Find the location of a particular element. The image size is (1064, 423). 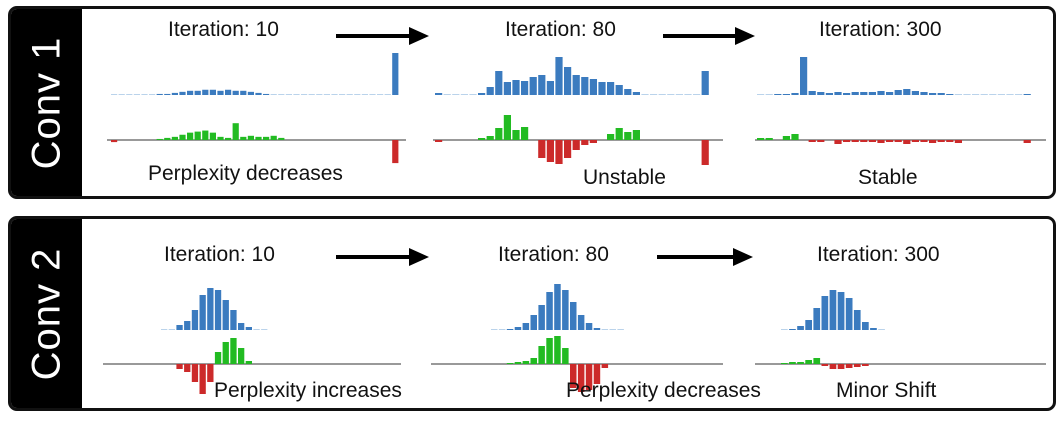

conv2-iteration-300: Iteration: 300 is located at coordinates (878, 254).